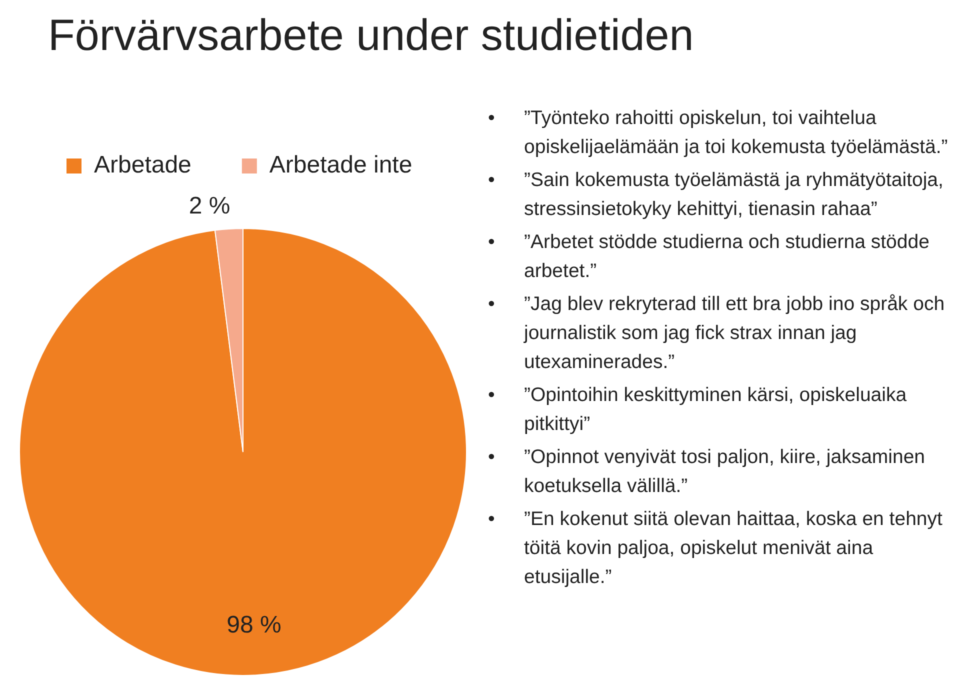 This screenshot has height=700, width=959. Describe the element at coordinates (254, 625) in the screenshot. I see `data-label: 98 %` at that location.